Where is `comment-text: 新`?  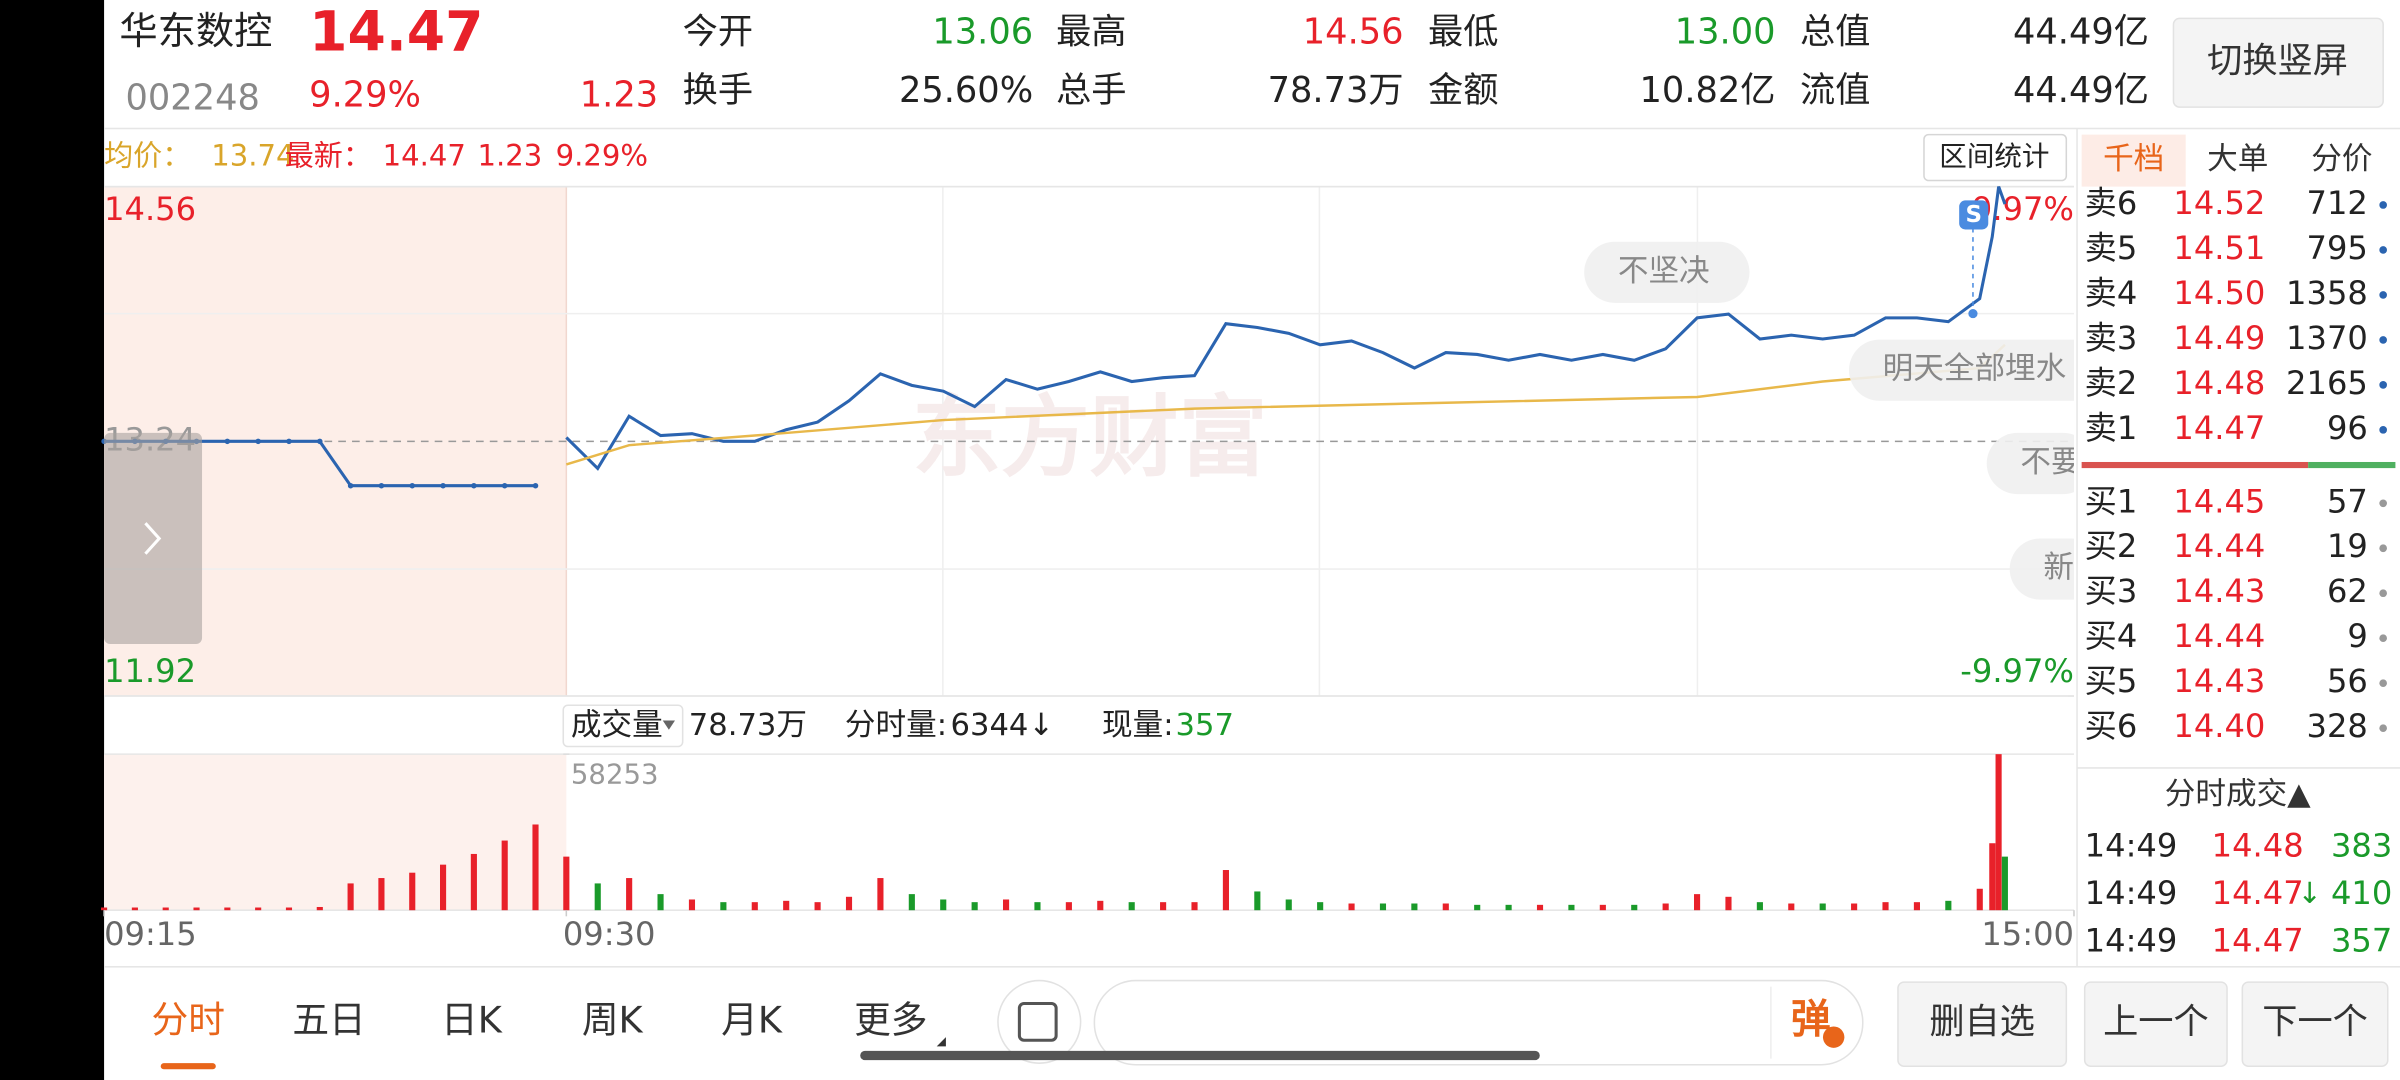
comment-text: 新 is located at coordinates (2058, 568).